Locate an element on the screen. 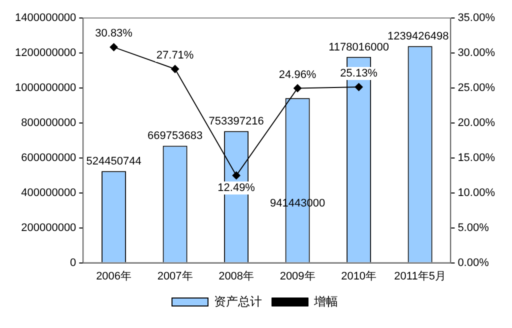 The height and width of the screenshot is (328, 512). data-label: 524450744 is located at coordinates (114, 162).